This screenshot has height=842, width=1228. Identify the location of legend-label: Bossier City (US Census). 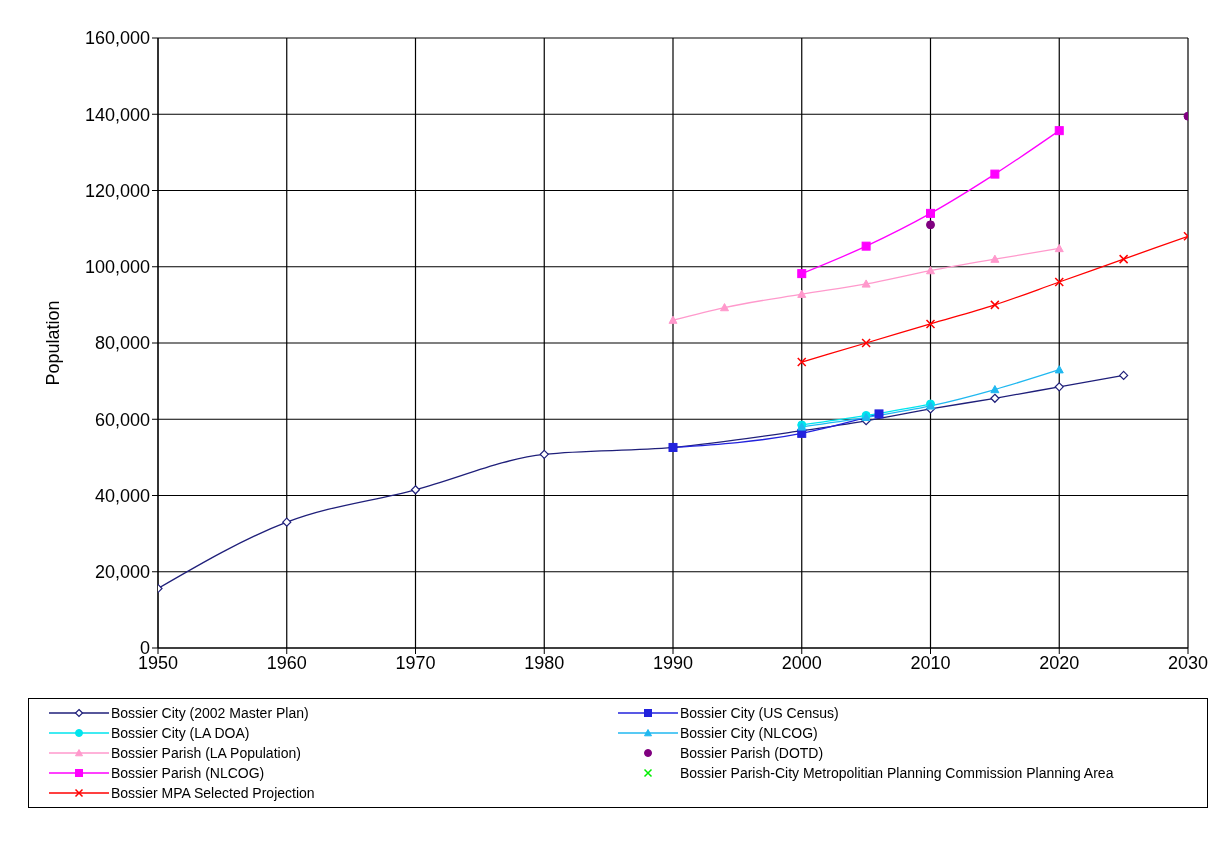
(759, 713).